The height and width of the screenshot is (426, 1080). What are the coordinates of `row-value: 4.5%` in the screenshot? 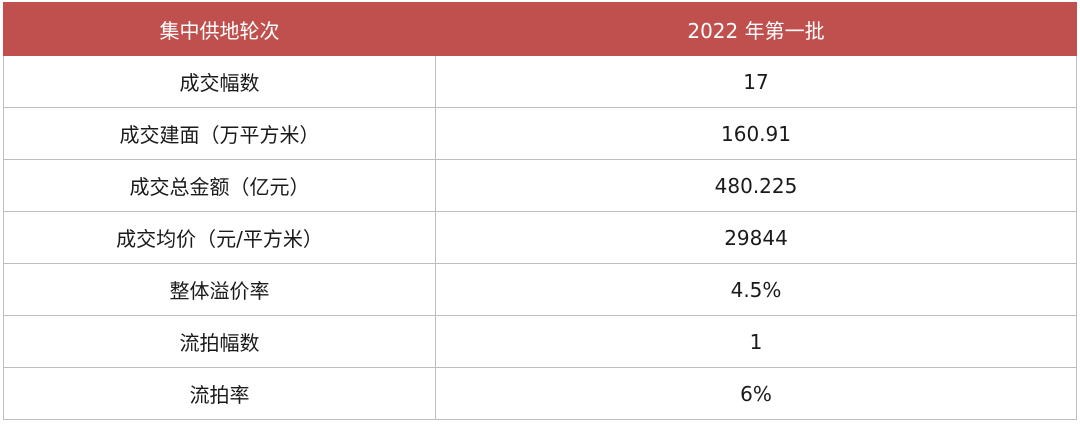 It's located at (756, 289).